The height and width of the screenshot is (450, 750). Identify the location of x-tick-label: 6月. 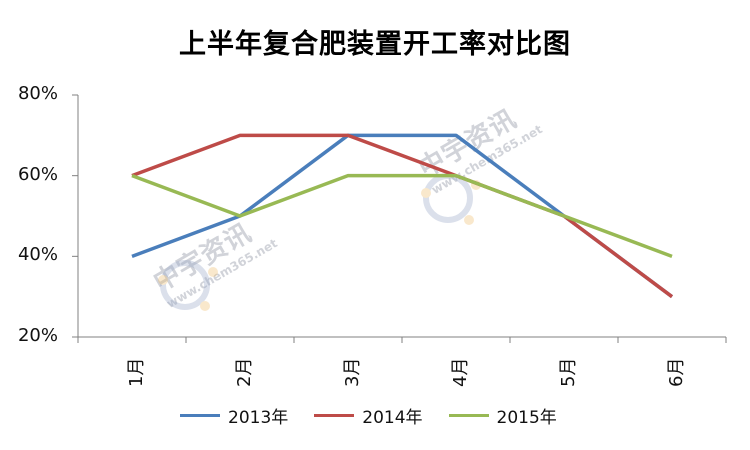
(676, 372).